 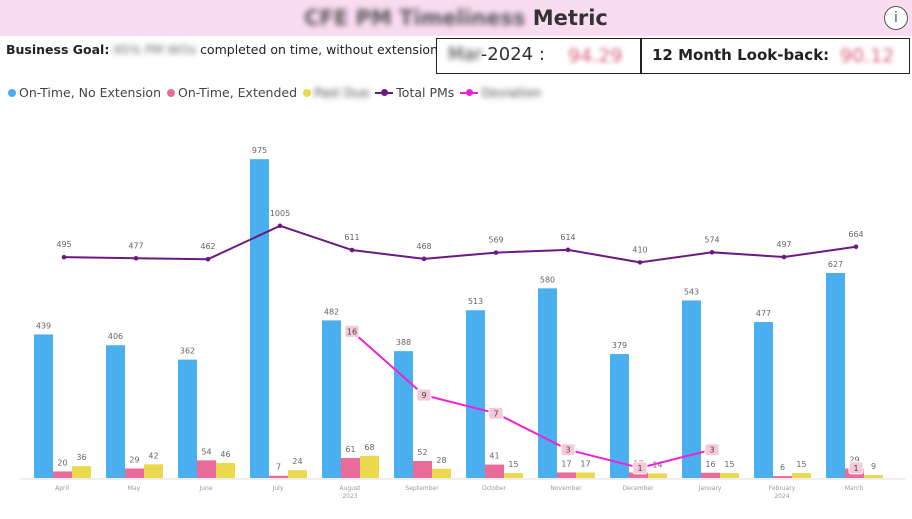 What do you see at coordinates (62, 488) in the screenshot?
I see `x-tick-label: April` at bounding box center [62, 488].